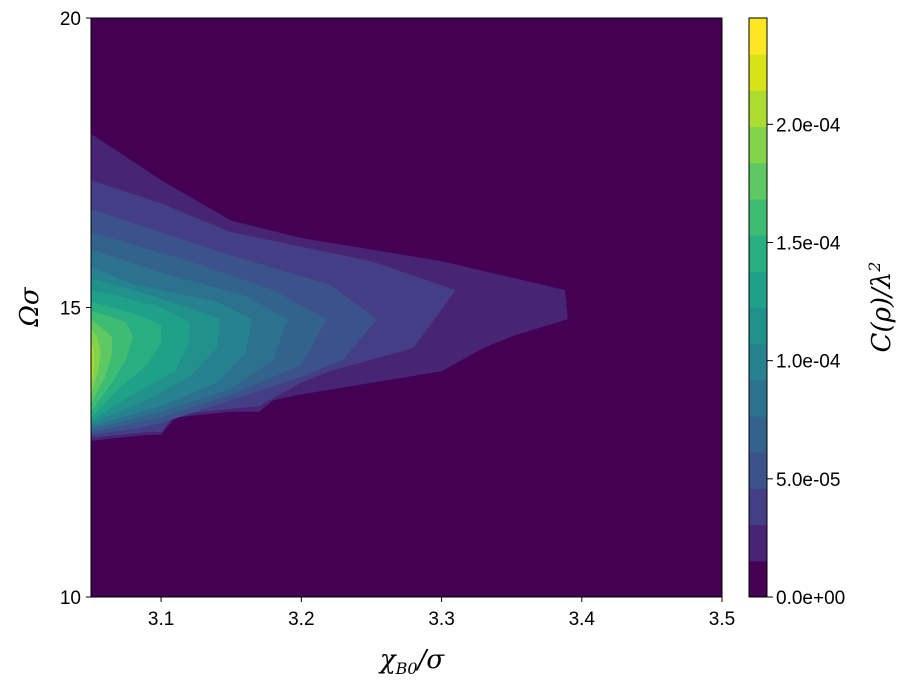 The width and height of the screenshot is (918, 688). What do you see at coordinates (161, 619) in the screenshot?
I see `x-tick-label: 3.1` at bounding box center [161, 619].